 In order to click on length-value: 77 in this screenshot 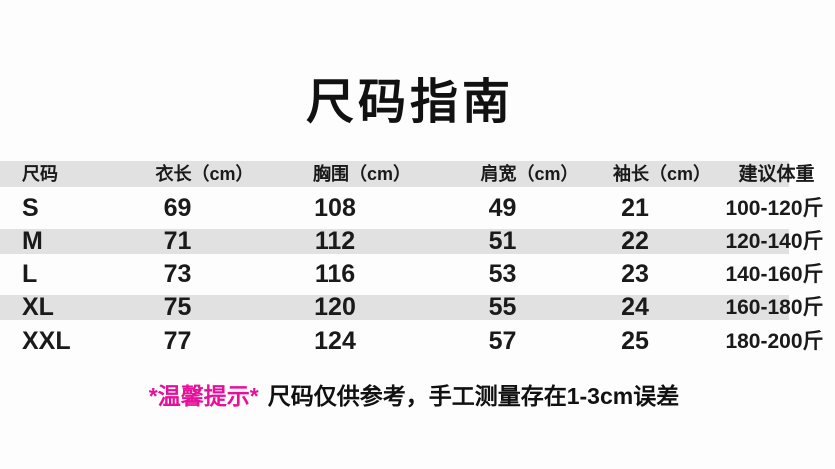, I will do `click(177, 340)`.